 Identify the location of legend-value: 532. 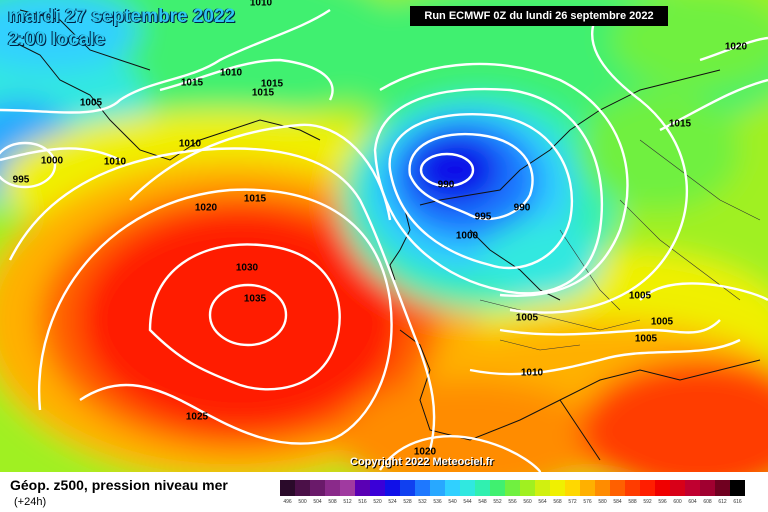
(422, 502).